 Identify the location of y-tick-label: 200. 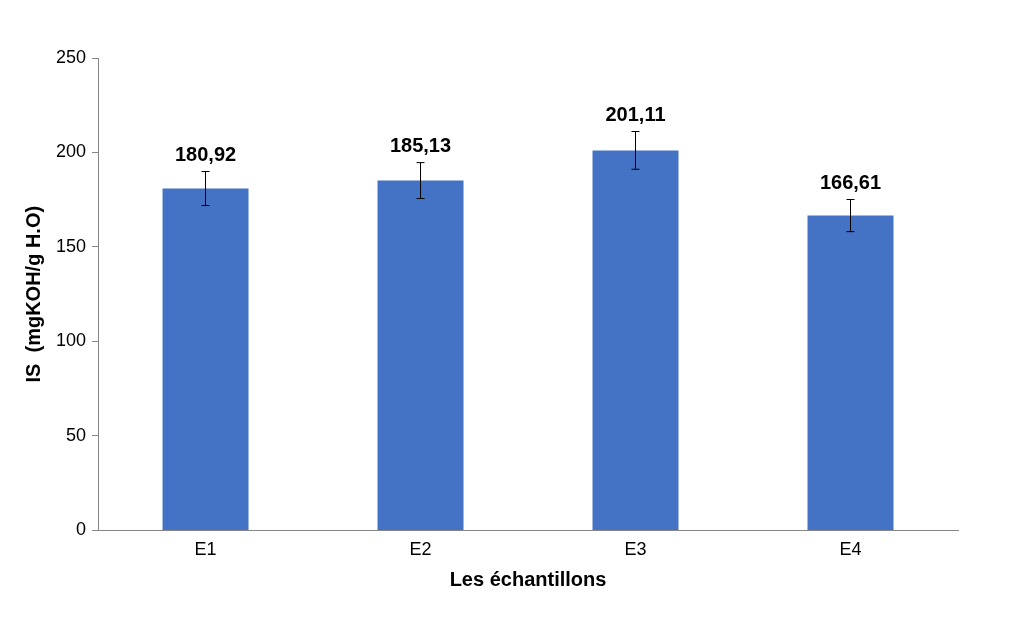
(71, 151).